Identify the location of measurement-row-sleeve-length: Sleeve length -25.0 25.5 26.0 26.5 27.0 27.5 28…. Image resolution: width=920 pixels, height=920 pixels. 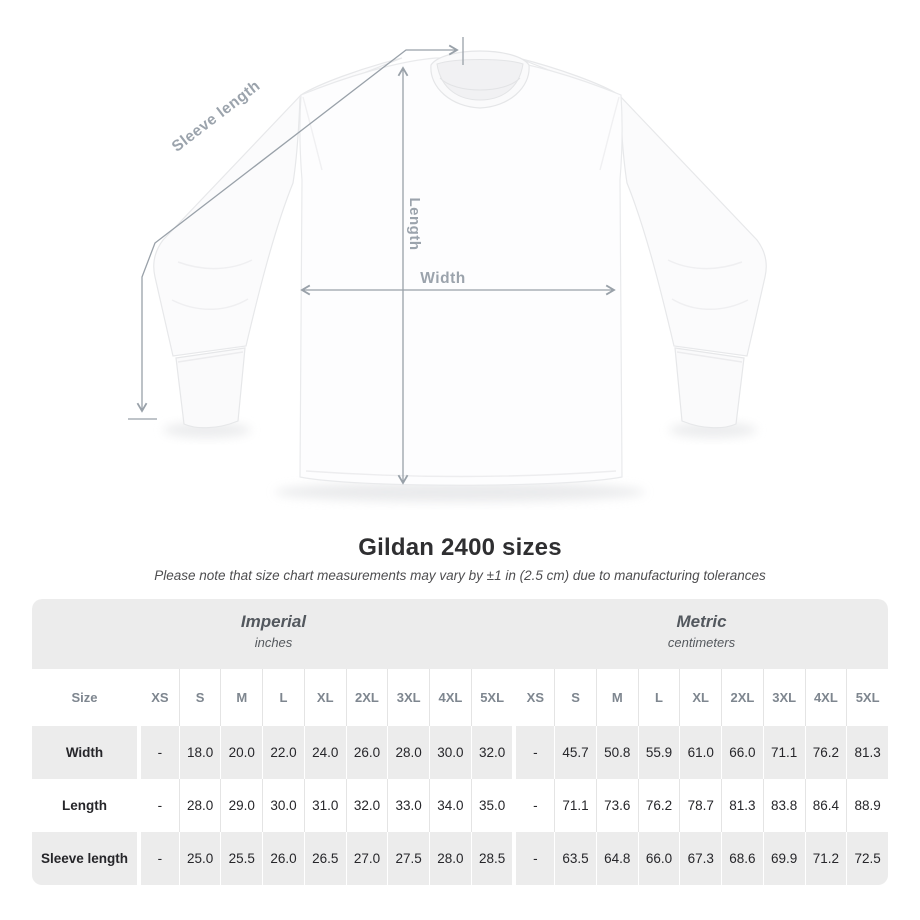
(460, 858).